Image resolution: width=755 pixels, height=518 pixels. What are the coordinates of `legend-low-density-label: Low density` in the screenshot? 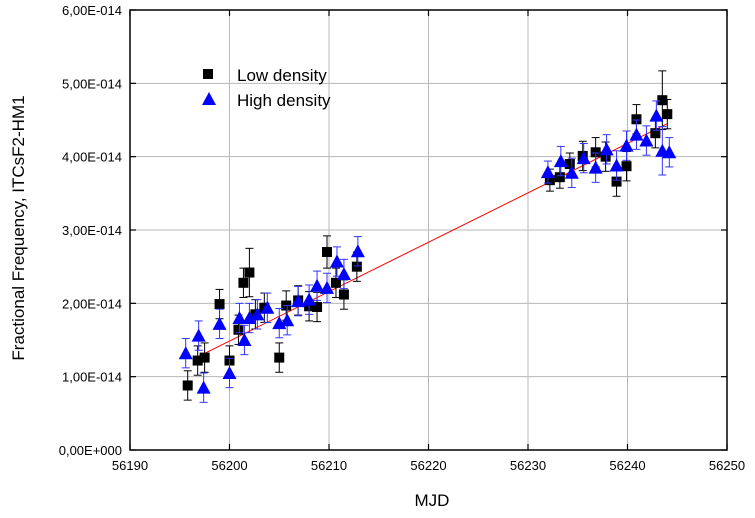 It's located at (282, 75).